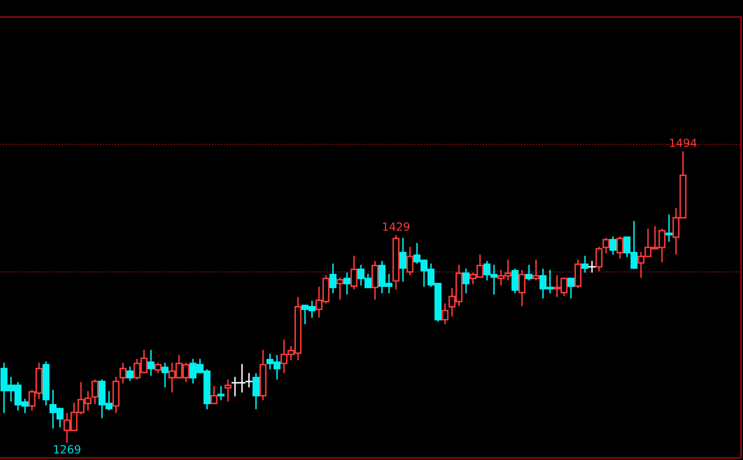 This screenshot has width=743, height=460. What do you see at coordinates (403, 260) in the screenshot?
I see `candlestick` at bounding box center [403, 260].